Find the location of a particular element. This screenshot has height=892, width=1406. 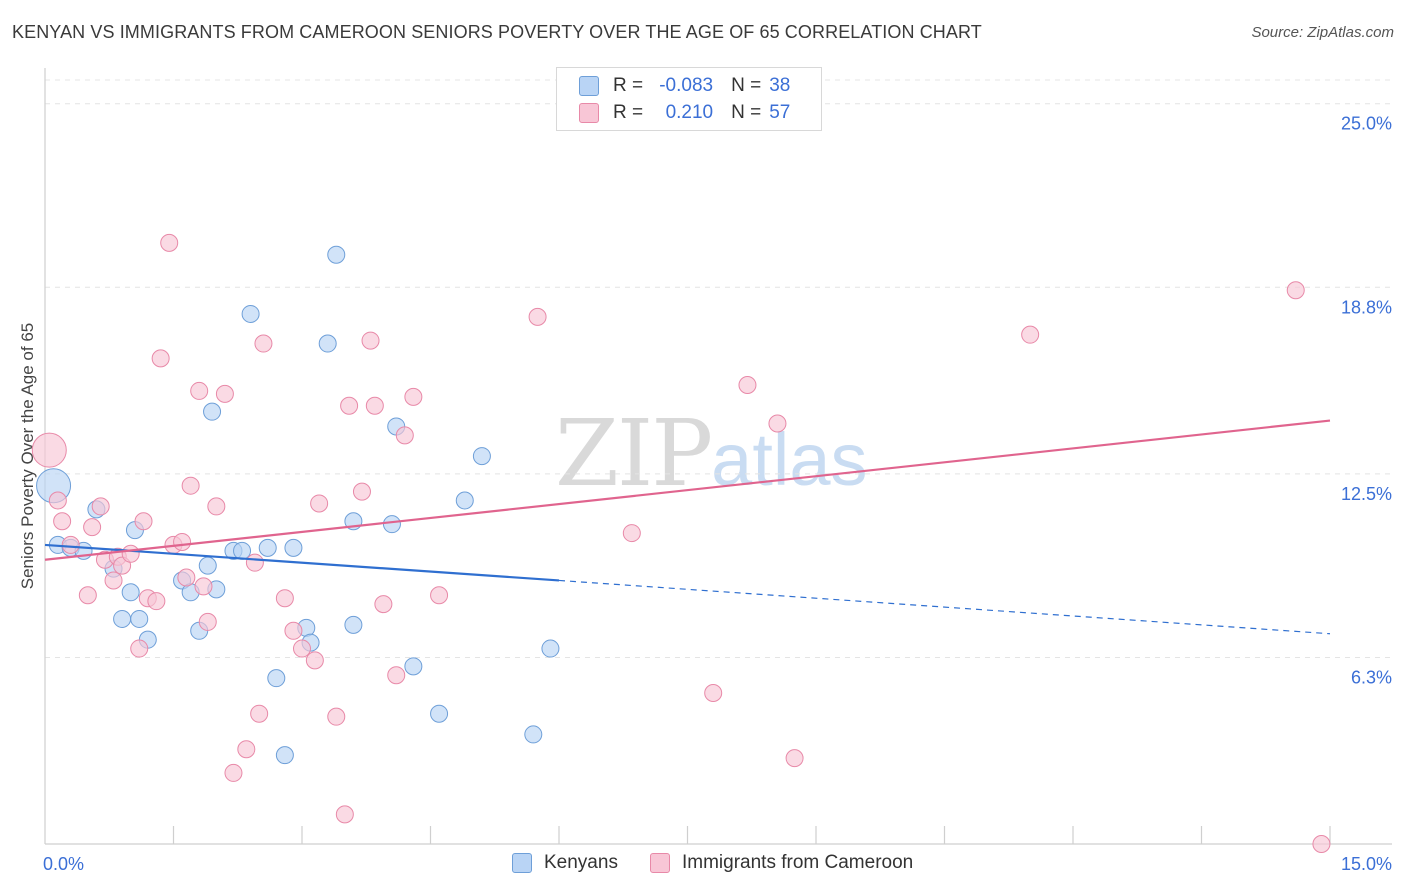

kenyans-swatch is located at coordinates (589, 86).